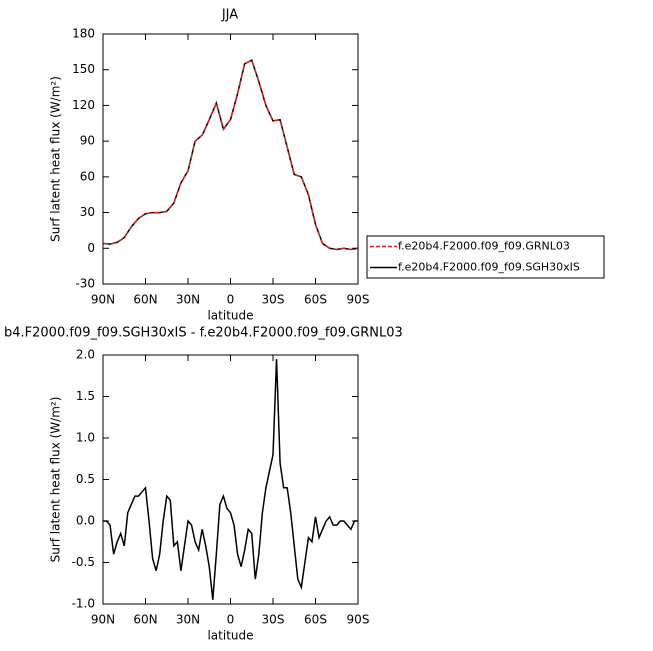 The height and width of the screenshot is (651, 653). I want to click on y-tick-label: 1.0, so click(85, 438).